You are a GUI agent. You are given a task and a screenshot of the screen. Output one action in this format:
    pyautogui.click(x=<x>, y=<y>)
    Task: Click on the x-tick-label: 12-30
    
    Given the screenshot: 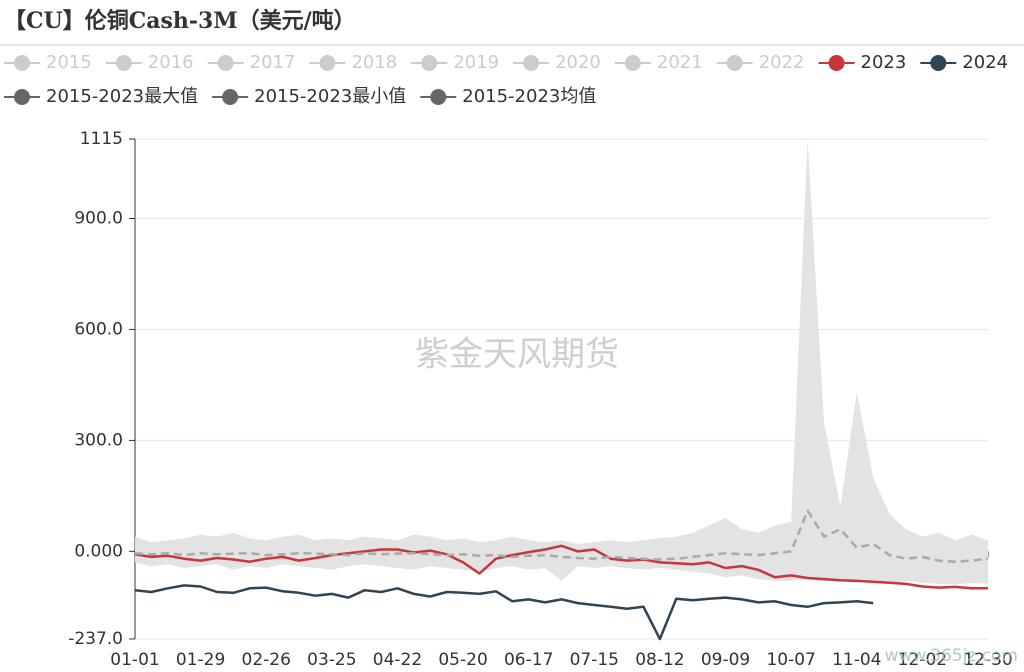 What is the action you would take?
    pyautogui.click(x=987, y=660)
    